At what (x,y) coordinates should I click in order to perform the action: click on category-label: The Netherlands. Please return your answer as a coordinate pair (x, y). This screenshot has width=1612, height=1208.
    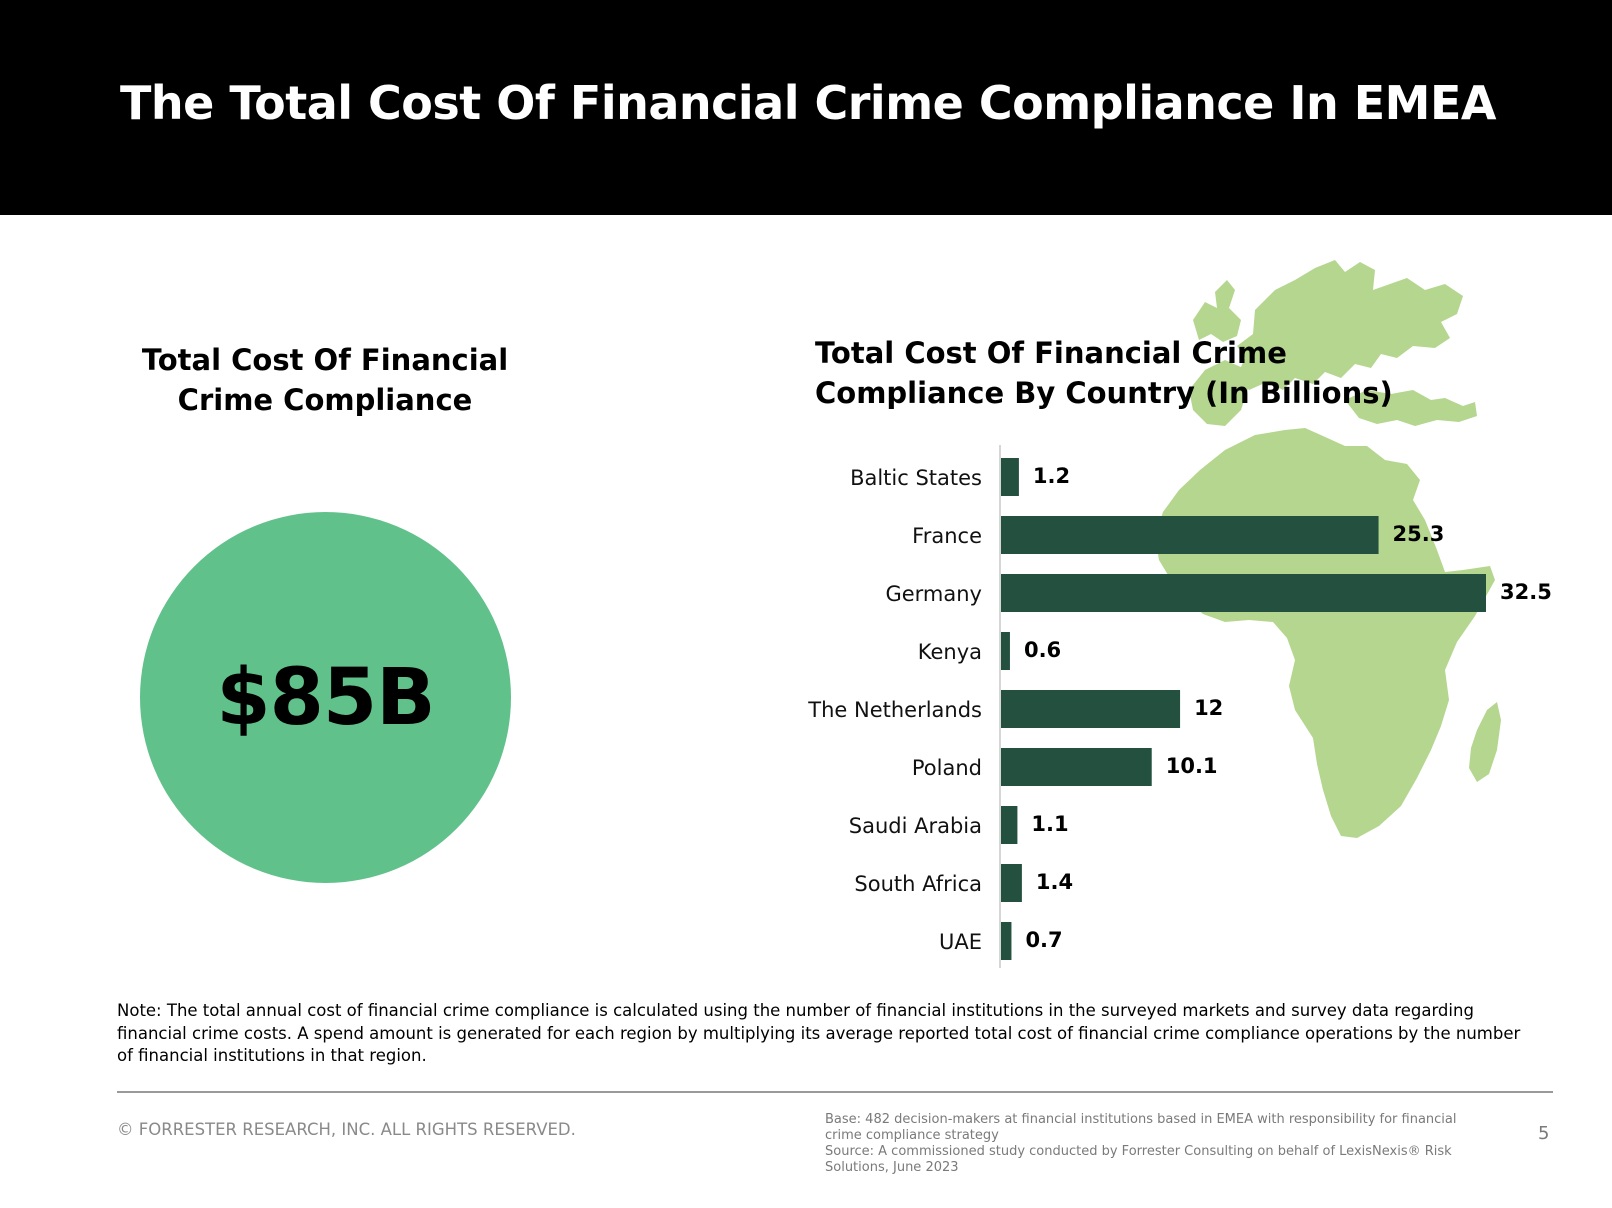
    Looking at the image, I should click on (894, 710).